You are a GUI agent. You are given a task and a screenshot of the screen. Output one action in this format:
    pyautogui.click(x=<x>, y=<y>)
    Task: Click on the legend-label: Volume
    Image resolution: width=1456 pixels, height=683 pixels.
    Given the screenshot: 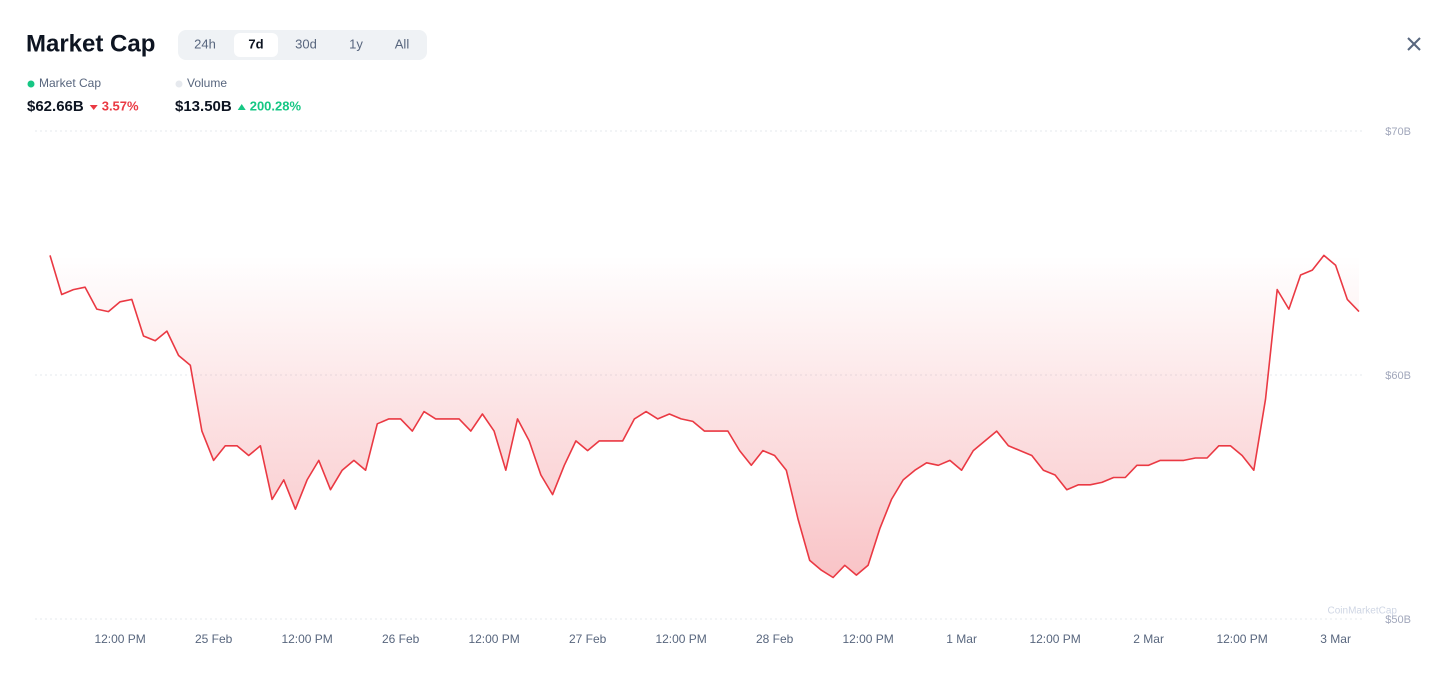 What is the action you would take?
    pyautogui.click(x=207, y=83)
    